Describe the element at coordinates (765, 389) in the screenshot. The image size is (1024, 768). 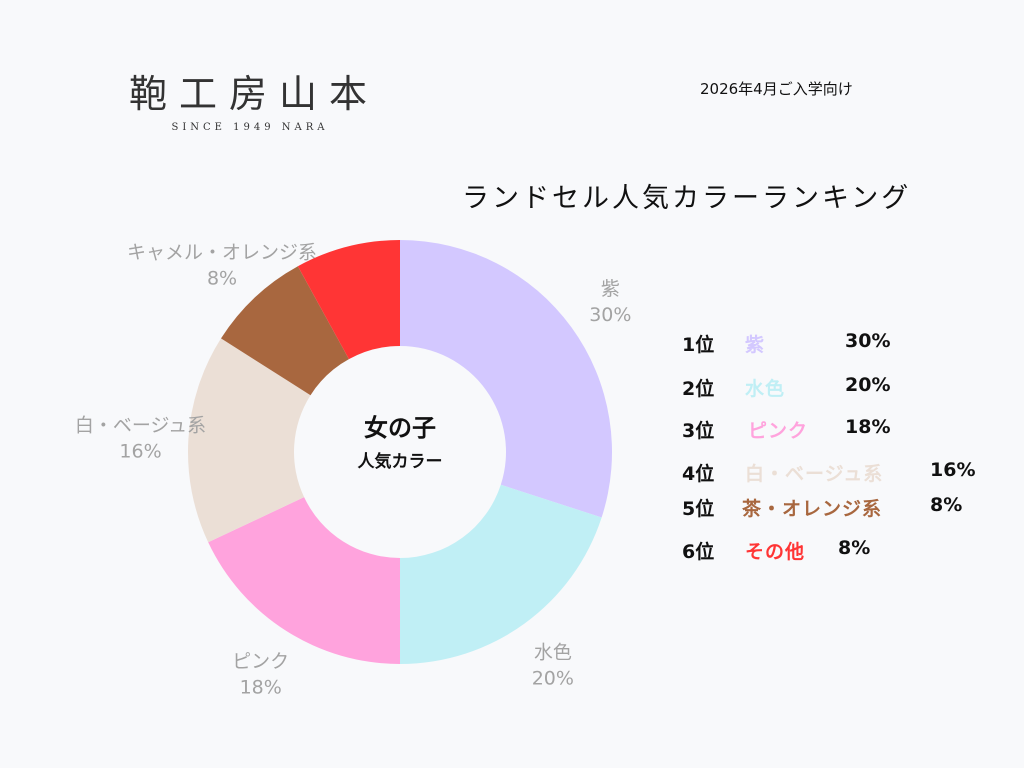
I see `legend-color-name: 水色` at that location.